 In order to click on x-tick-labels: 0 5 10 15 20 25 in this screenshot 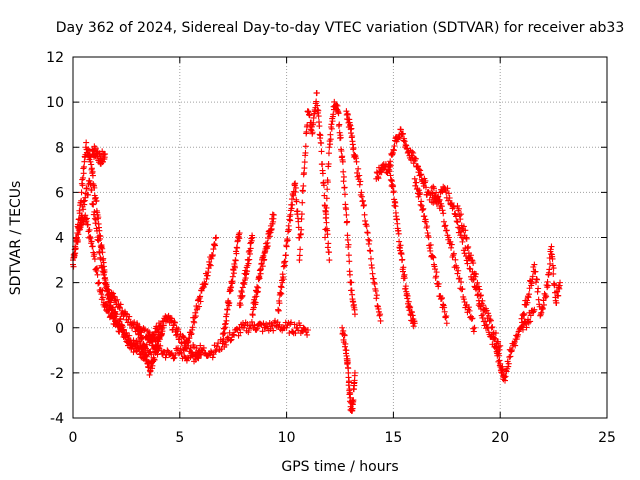, I will do `click(342, 438)`.